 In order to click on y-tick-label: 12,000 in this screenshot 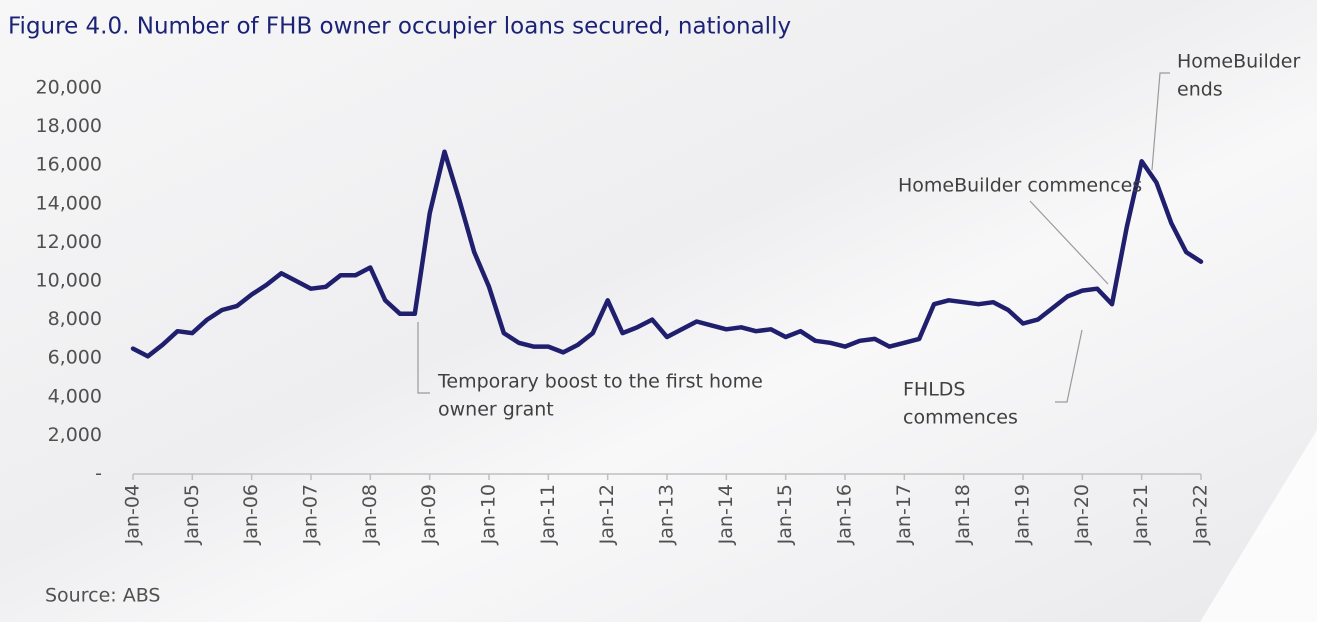, I will do `click(69, 242)`.